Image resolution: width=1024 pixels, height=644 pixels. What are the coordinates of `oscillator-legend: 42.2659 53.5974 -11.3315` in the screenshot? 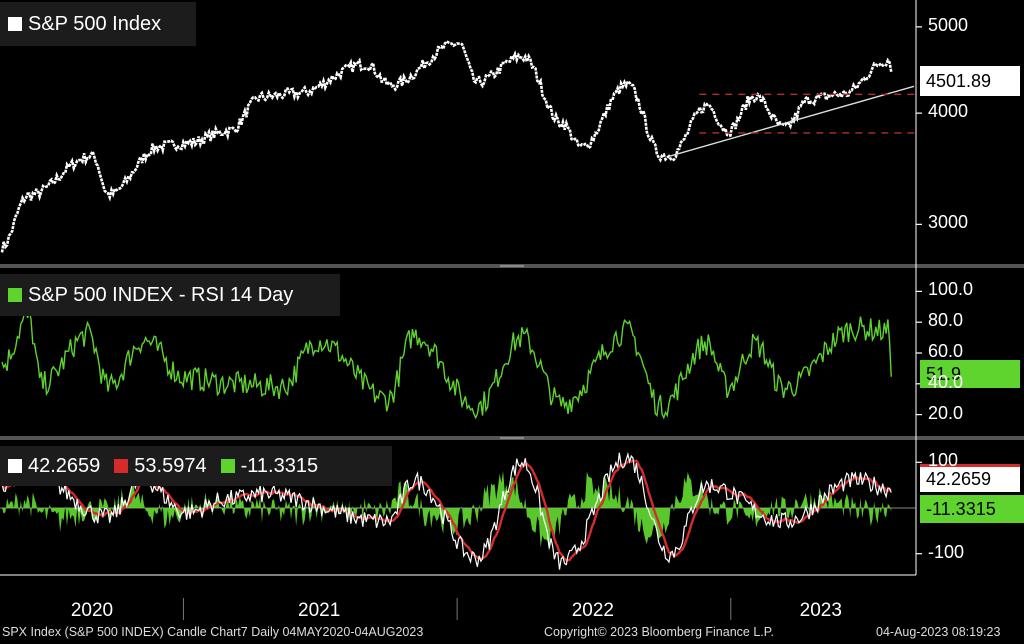 It's located at (196, 466).